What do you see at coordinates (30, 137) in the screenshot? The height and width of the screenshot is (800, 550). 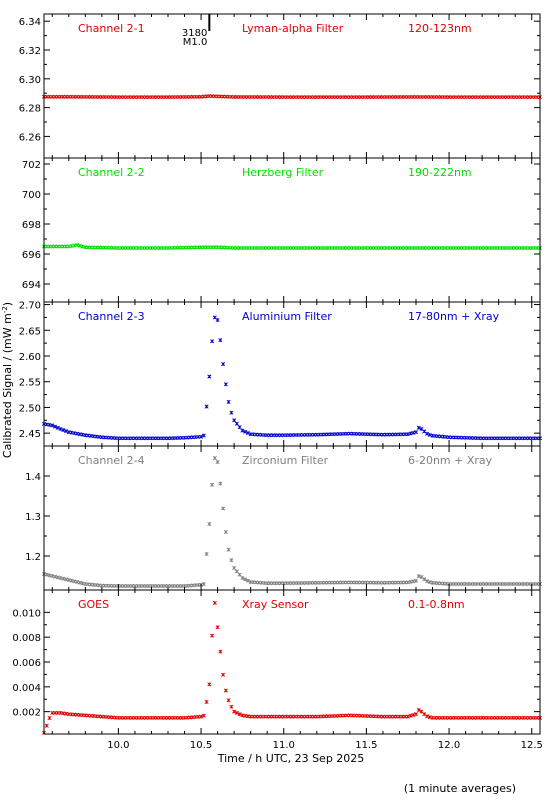 I see `y-tick-label: 6.26` at bounding box center [30, 137].